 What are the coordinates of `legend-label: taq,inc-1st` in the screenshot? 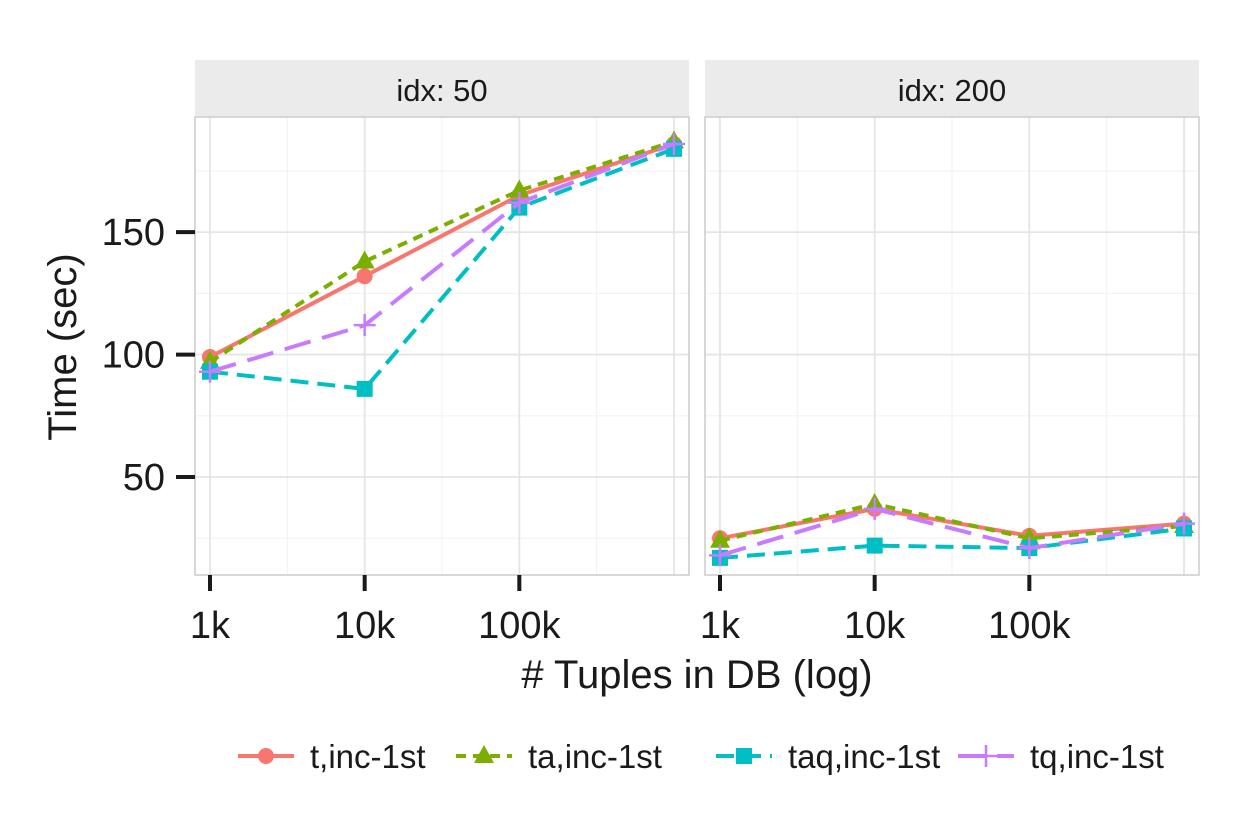 It's located at (864, 756).